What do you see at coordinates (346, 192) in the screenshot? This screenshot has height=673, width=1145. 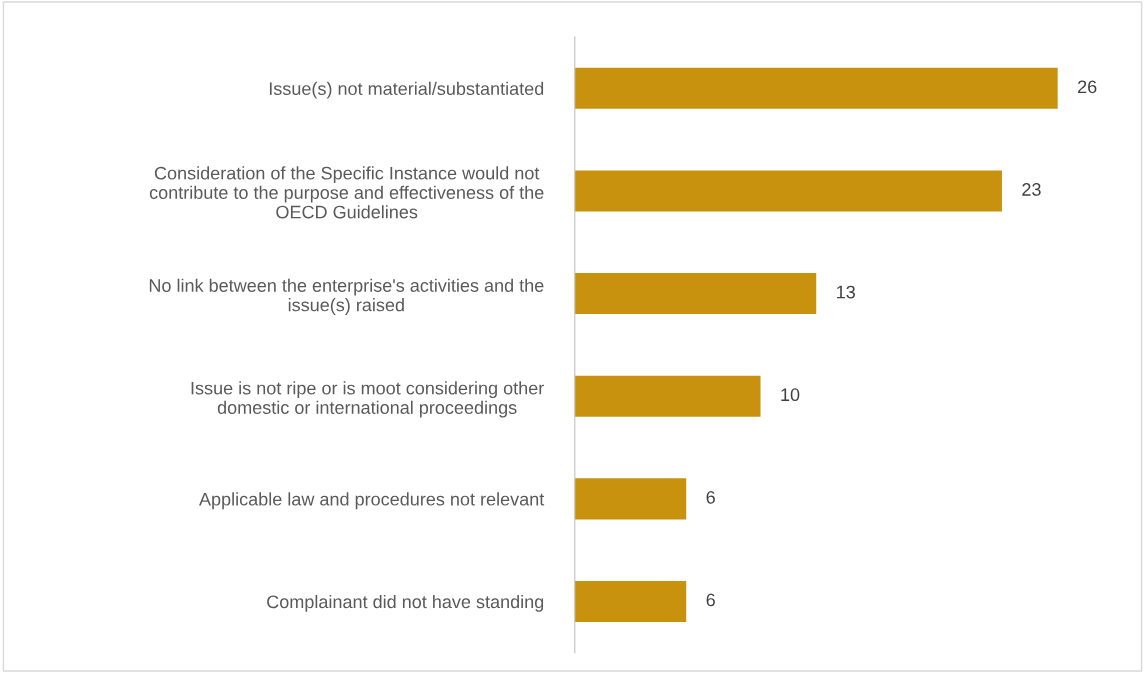 I see `y-tick-label: Consideration of the Specific Instance would not contribute to the purpose and effectiveness of the OECD Guidelines` at bounding box center [346, 192].